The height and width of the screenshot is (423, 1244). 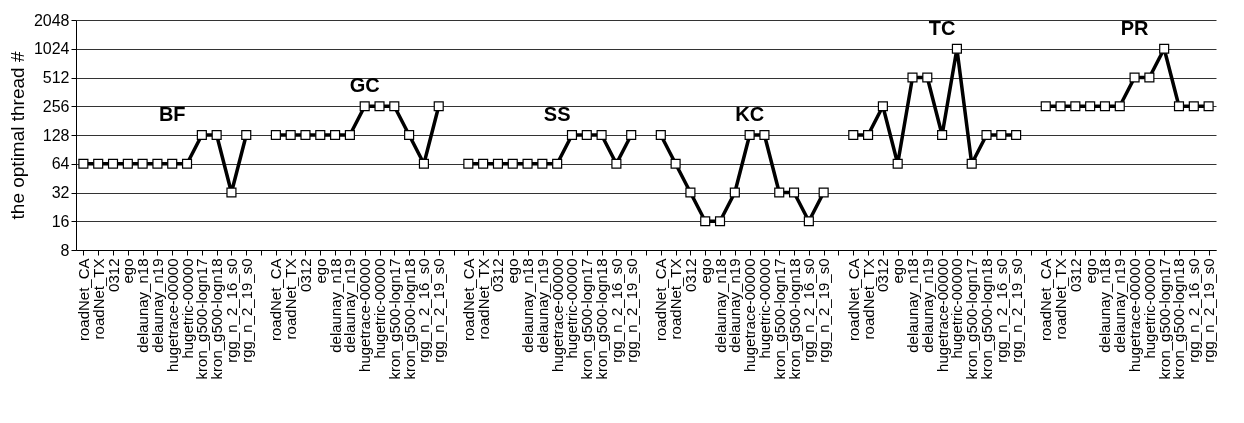 What do you see at coordinates (172, 114) in the screenshot?
I see `series-label: BF` at bounding box center [172, 114].